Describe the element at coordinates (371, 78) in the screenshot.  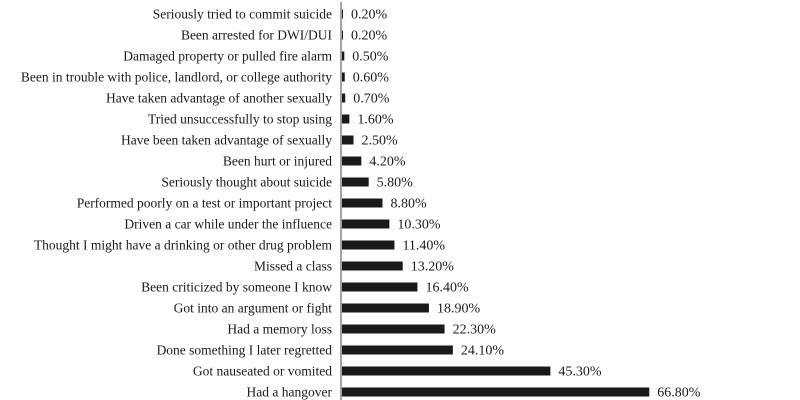
I see `value-label: 0.60%` at that location.